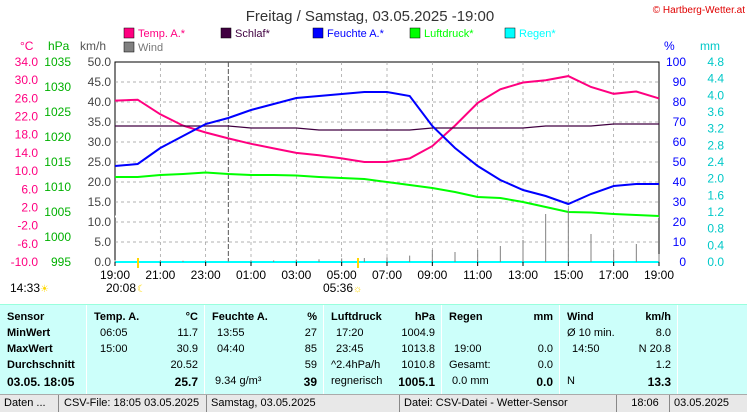 Image resolution: width=747 pixels, height=412 pixels. What do you see at coordinates (508, 403) in the screenshot?
I see `status-source: Datei: CSV-Datei - Wetter-Sensor` at bounding box center [508, 403].